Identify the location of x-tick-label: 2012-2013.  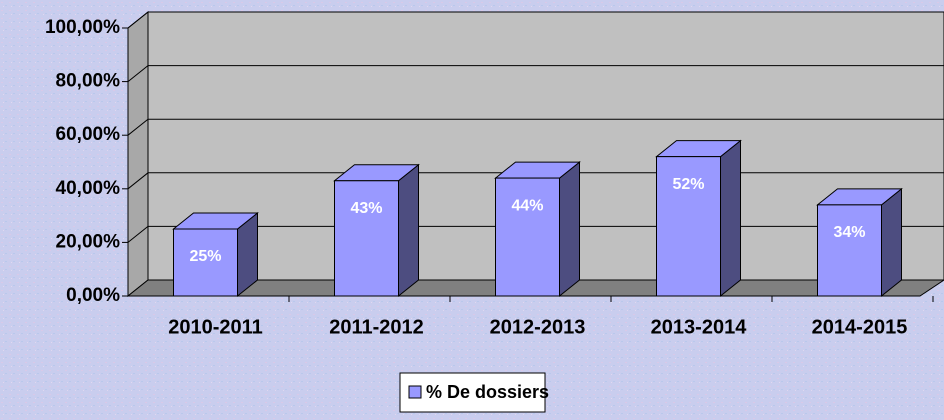
(538, 327).